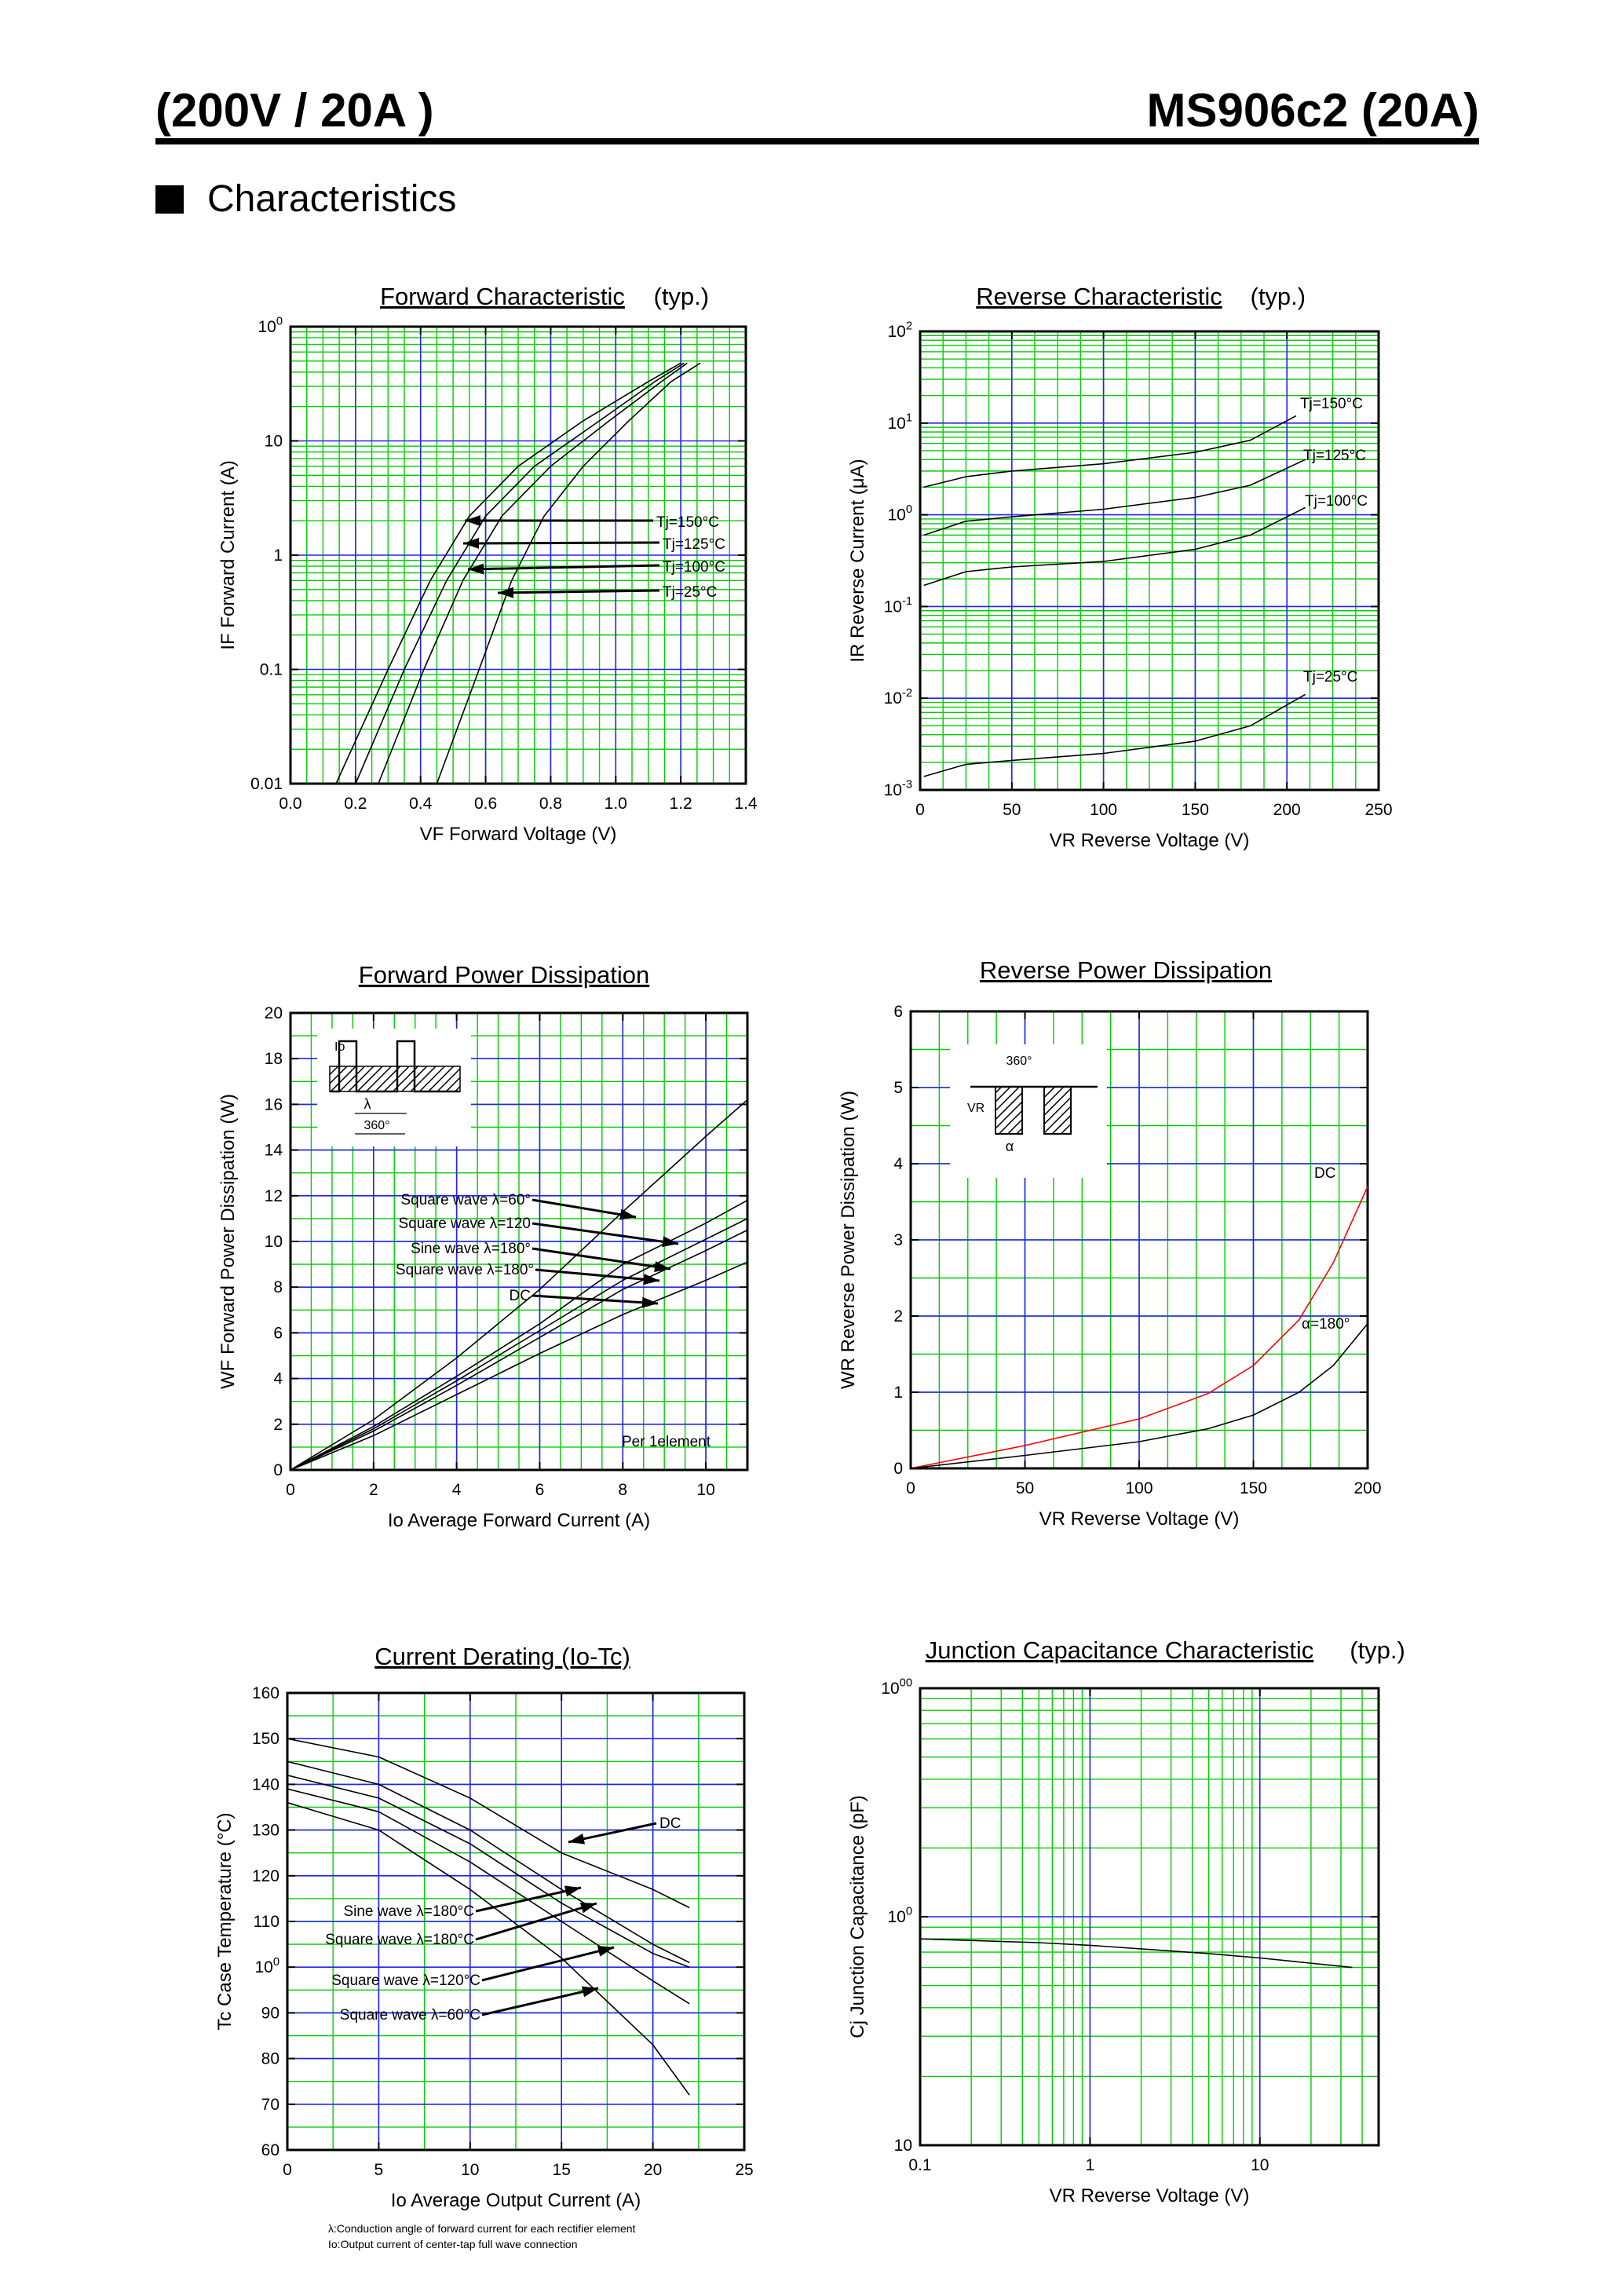  Describe the element at coordinates (1099, 296) in the screenshot. I see `chart-title: Reverse Characteristic` at that location.